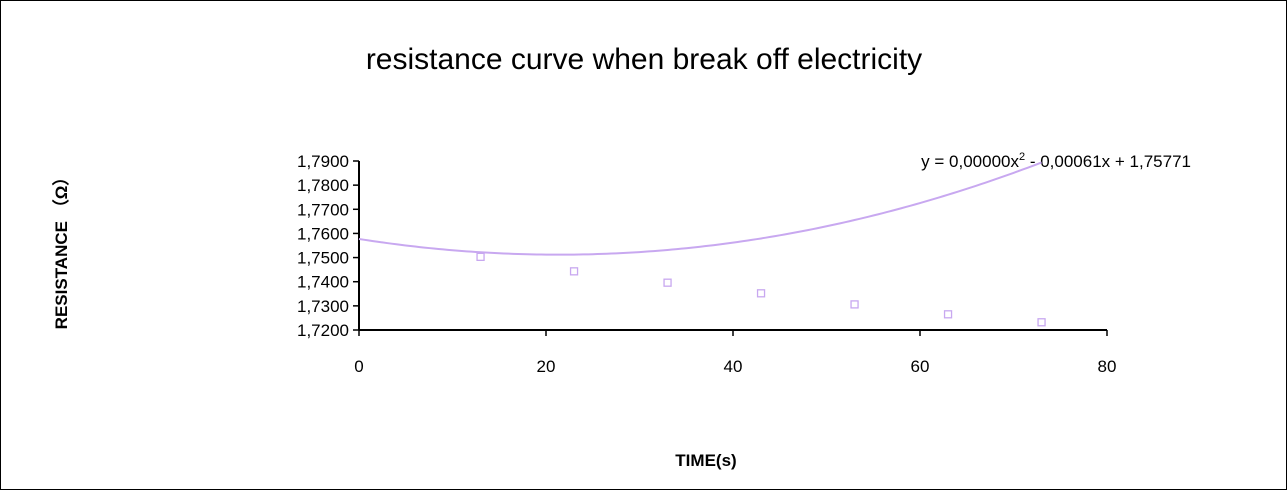  Describe the element at coordinates (705, 460) in the screenshot. I see `x-axis-title: TIME(s)` at that location.